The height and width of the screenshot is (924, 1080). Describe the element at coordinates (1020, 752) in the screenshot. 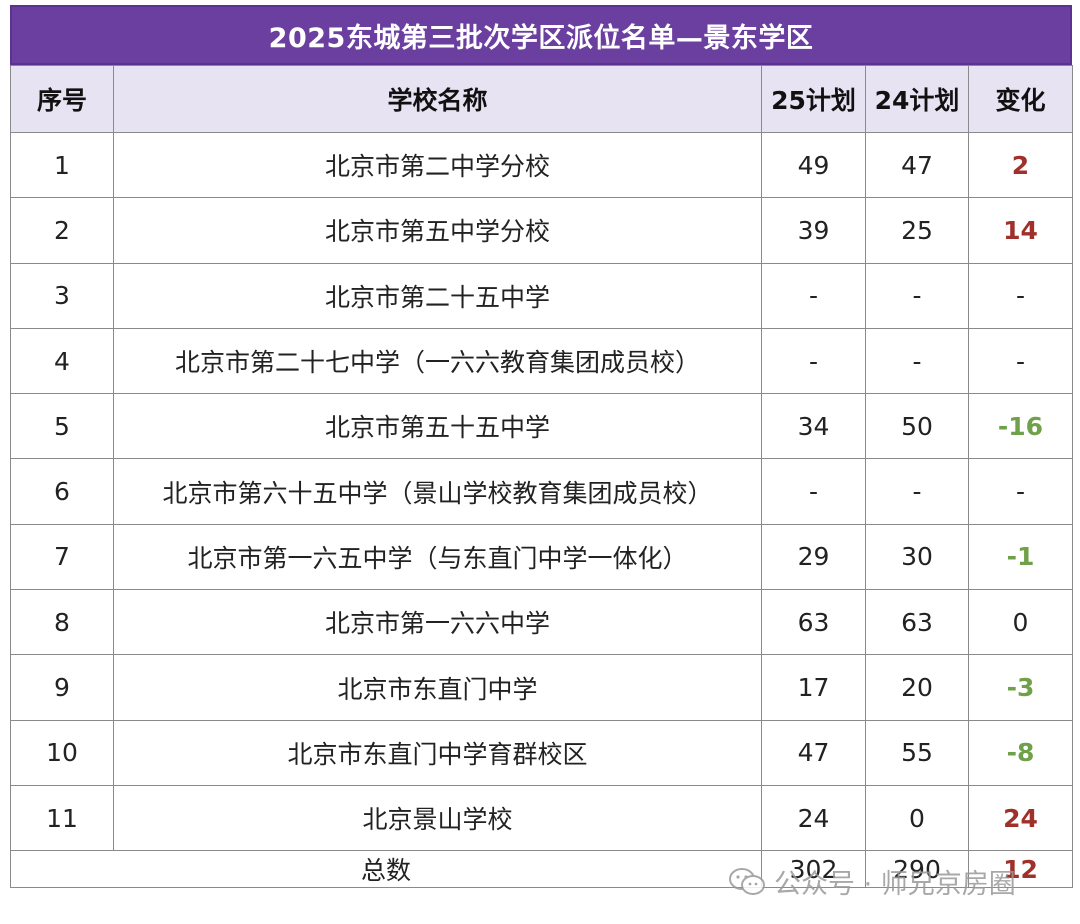

I see `row-change: -8` at that location.